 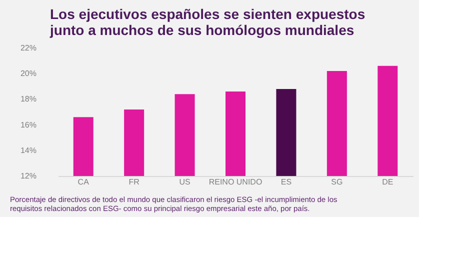 I want to click on x-tick-label: REINO UNIDO, so click(x=235, y=182).